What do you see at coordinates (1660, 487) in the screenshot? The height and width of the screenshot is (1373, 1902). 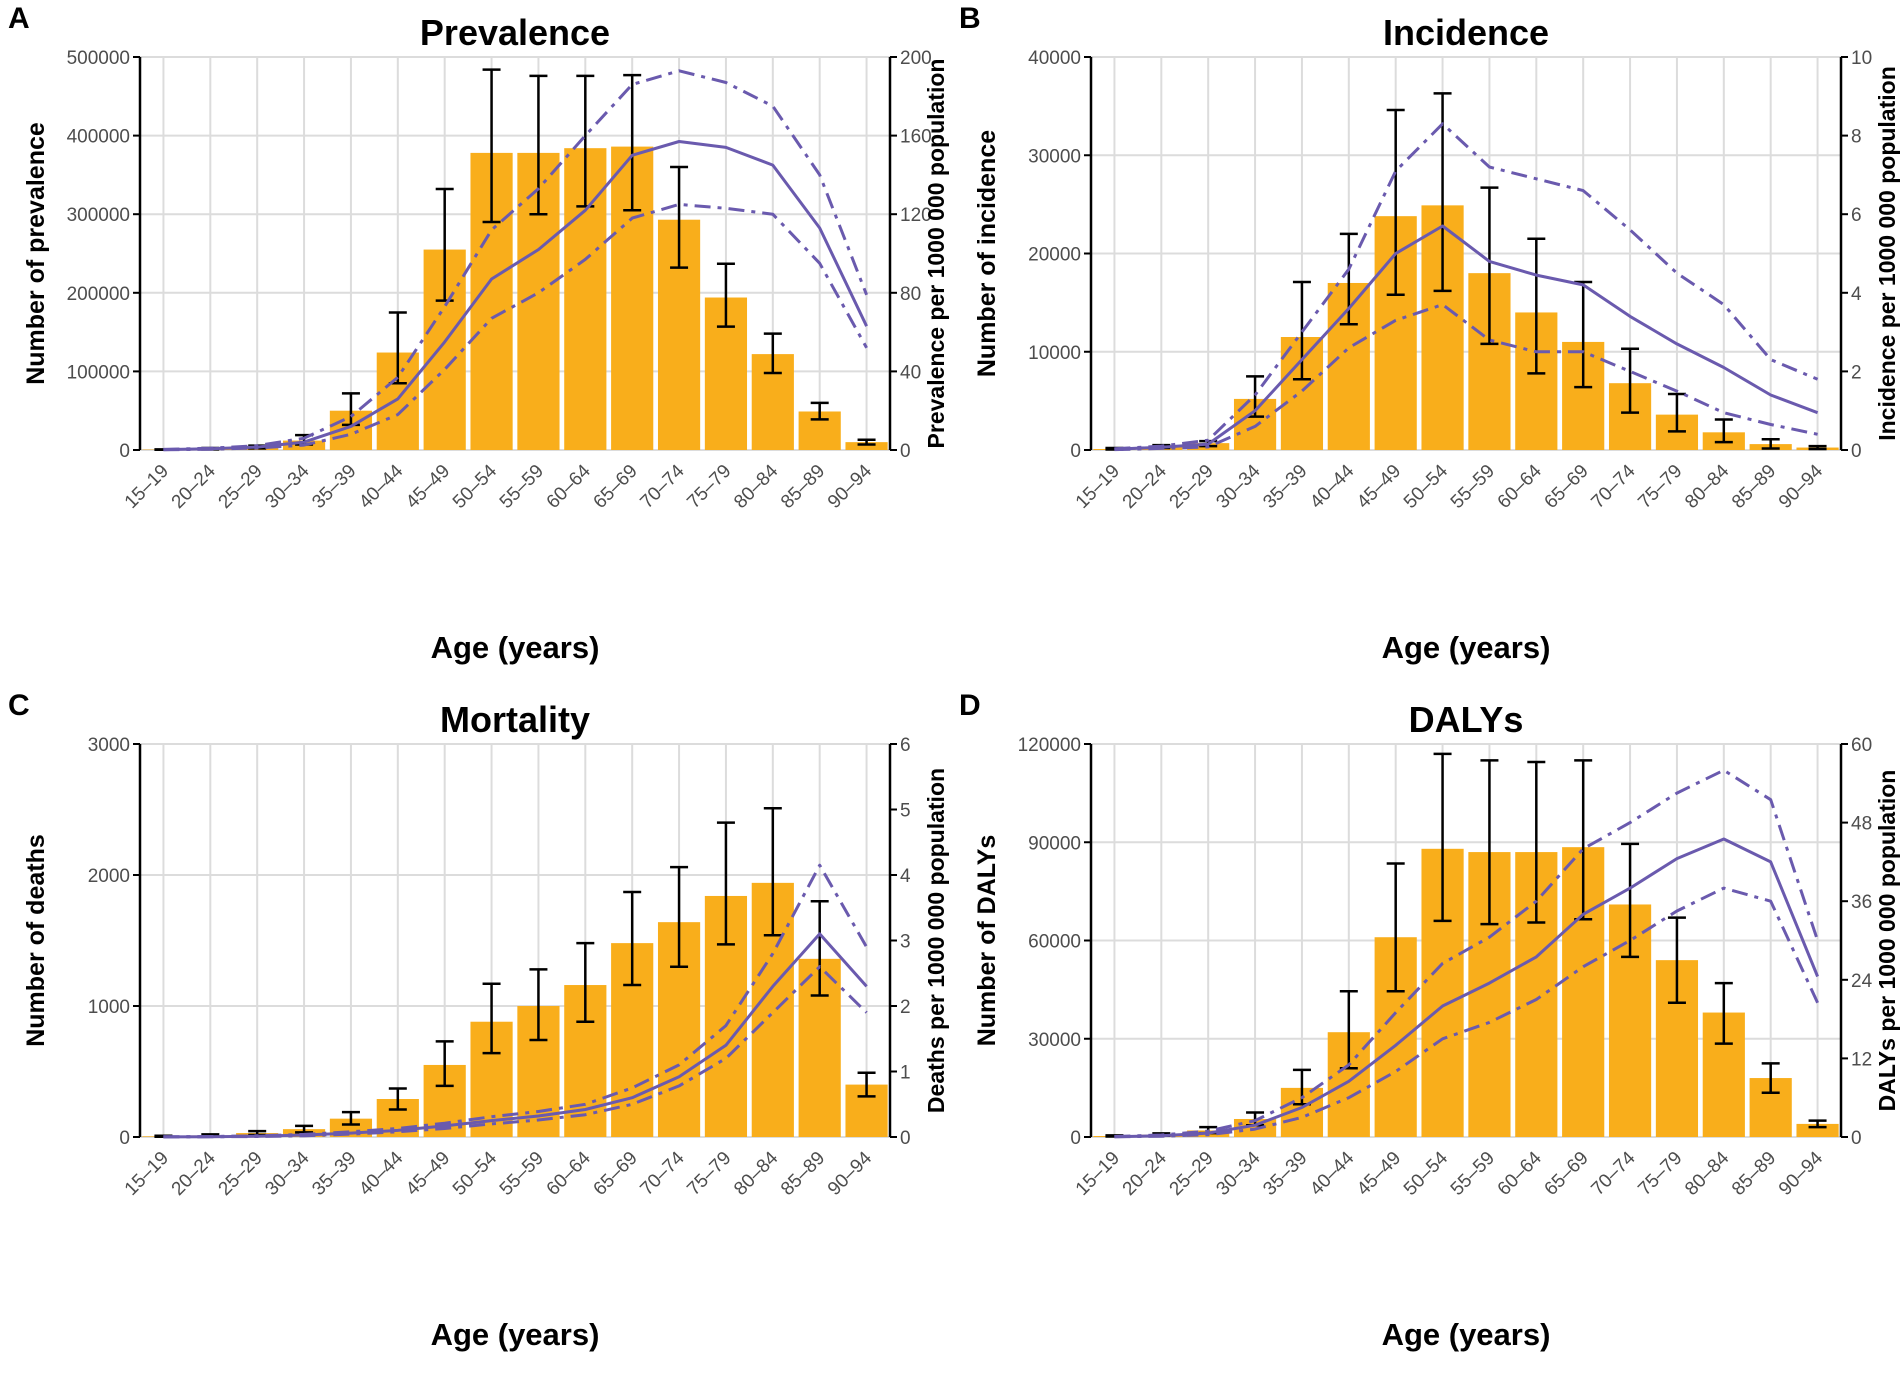 I see `x-tick-label: 75–79` at bounding box center [1660, 487].